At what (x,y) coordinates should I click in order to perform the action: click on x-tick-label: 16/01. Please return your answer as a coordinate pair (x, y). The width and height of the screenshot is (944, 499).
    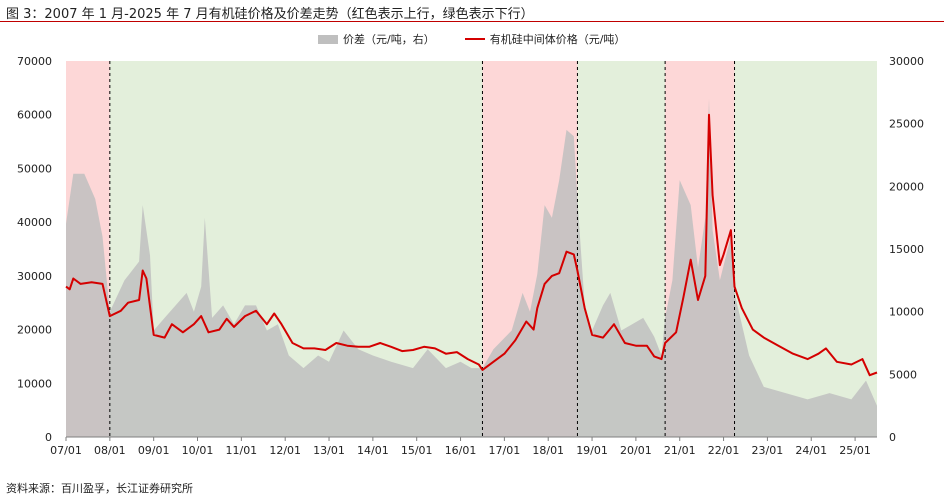
    Looking at the image, I should click on (461, 450).